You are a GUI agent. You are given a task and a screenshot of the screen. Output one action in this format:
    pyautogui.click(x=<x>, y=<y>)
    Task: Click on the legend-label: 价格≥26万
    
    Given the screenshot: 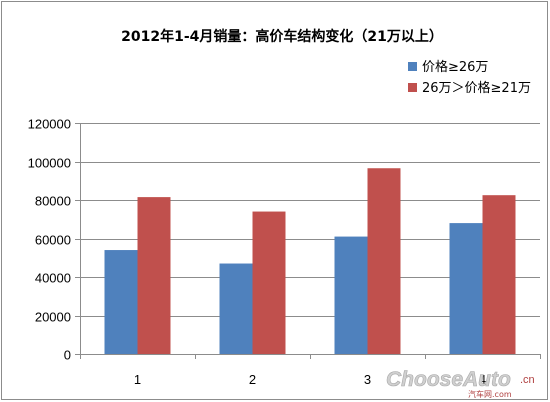 What is the action you would take?
    pyautogui.click(x=455, y=67)
    